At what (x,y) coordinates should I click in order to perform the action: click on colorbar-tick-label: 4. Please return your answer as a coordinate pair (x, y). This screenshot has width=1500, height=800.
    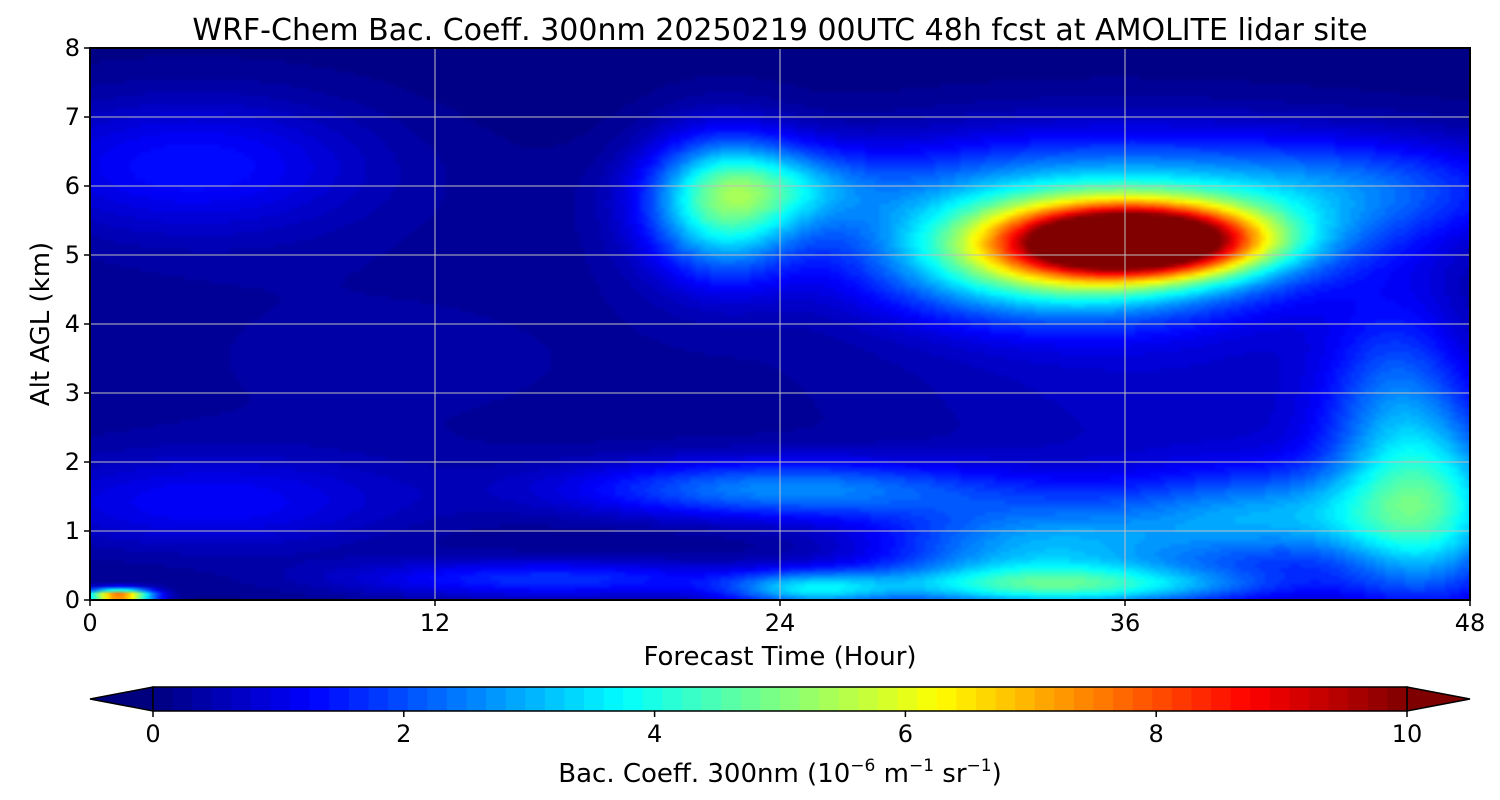
    Looking at the image, I should click on (654, 734).